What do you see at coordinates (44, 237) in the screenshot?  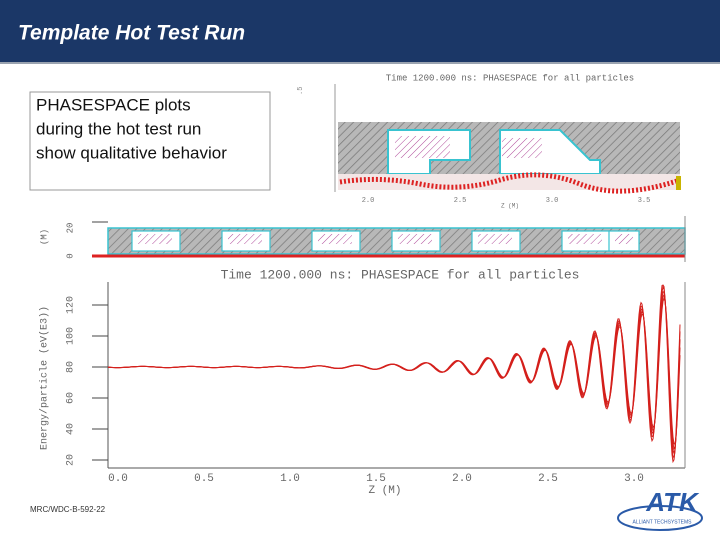 I see `y-axis-label: (M)` at bounding box center [44, 237].